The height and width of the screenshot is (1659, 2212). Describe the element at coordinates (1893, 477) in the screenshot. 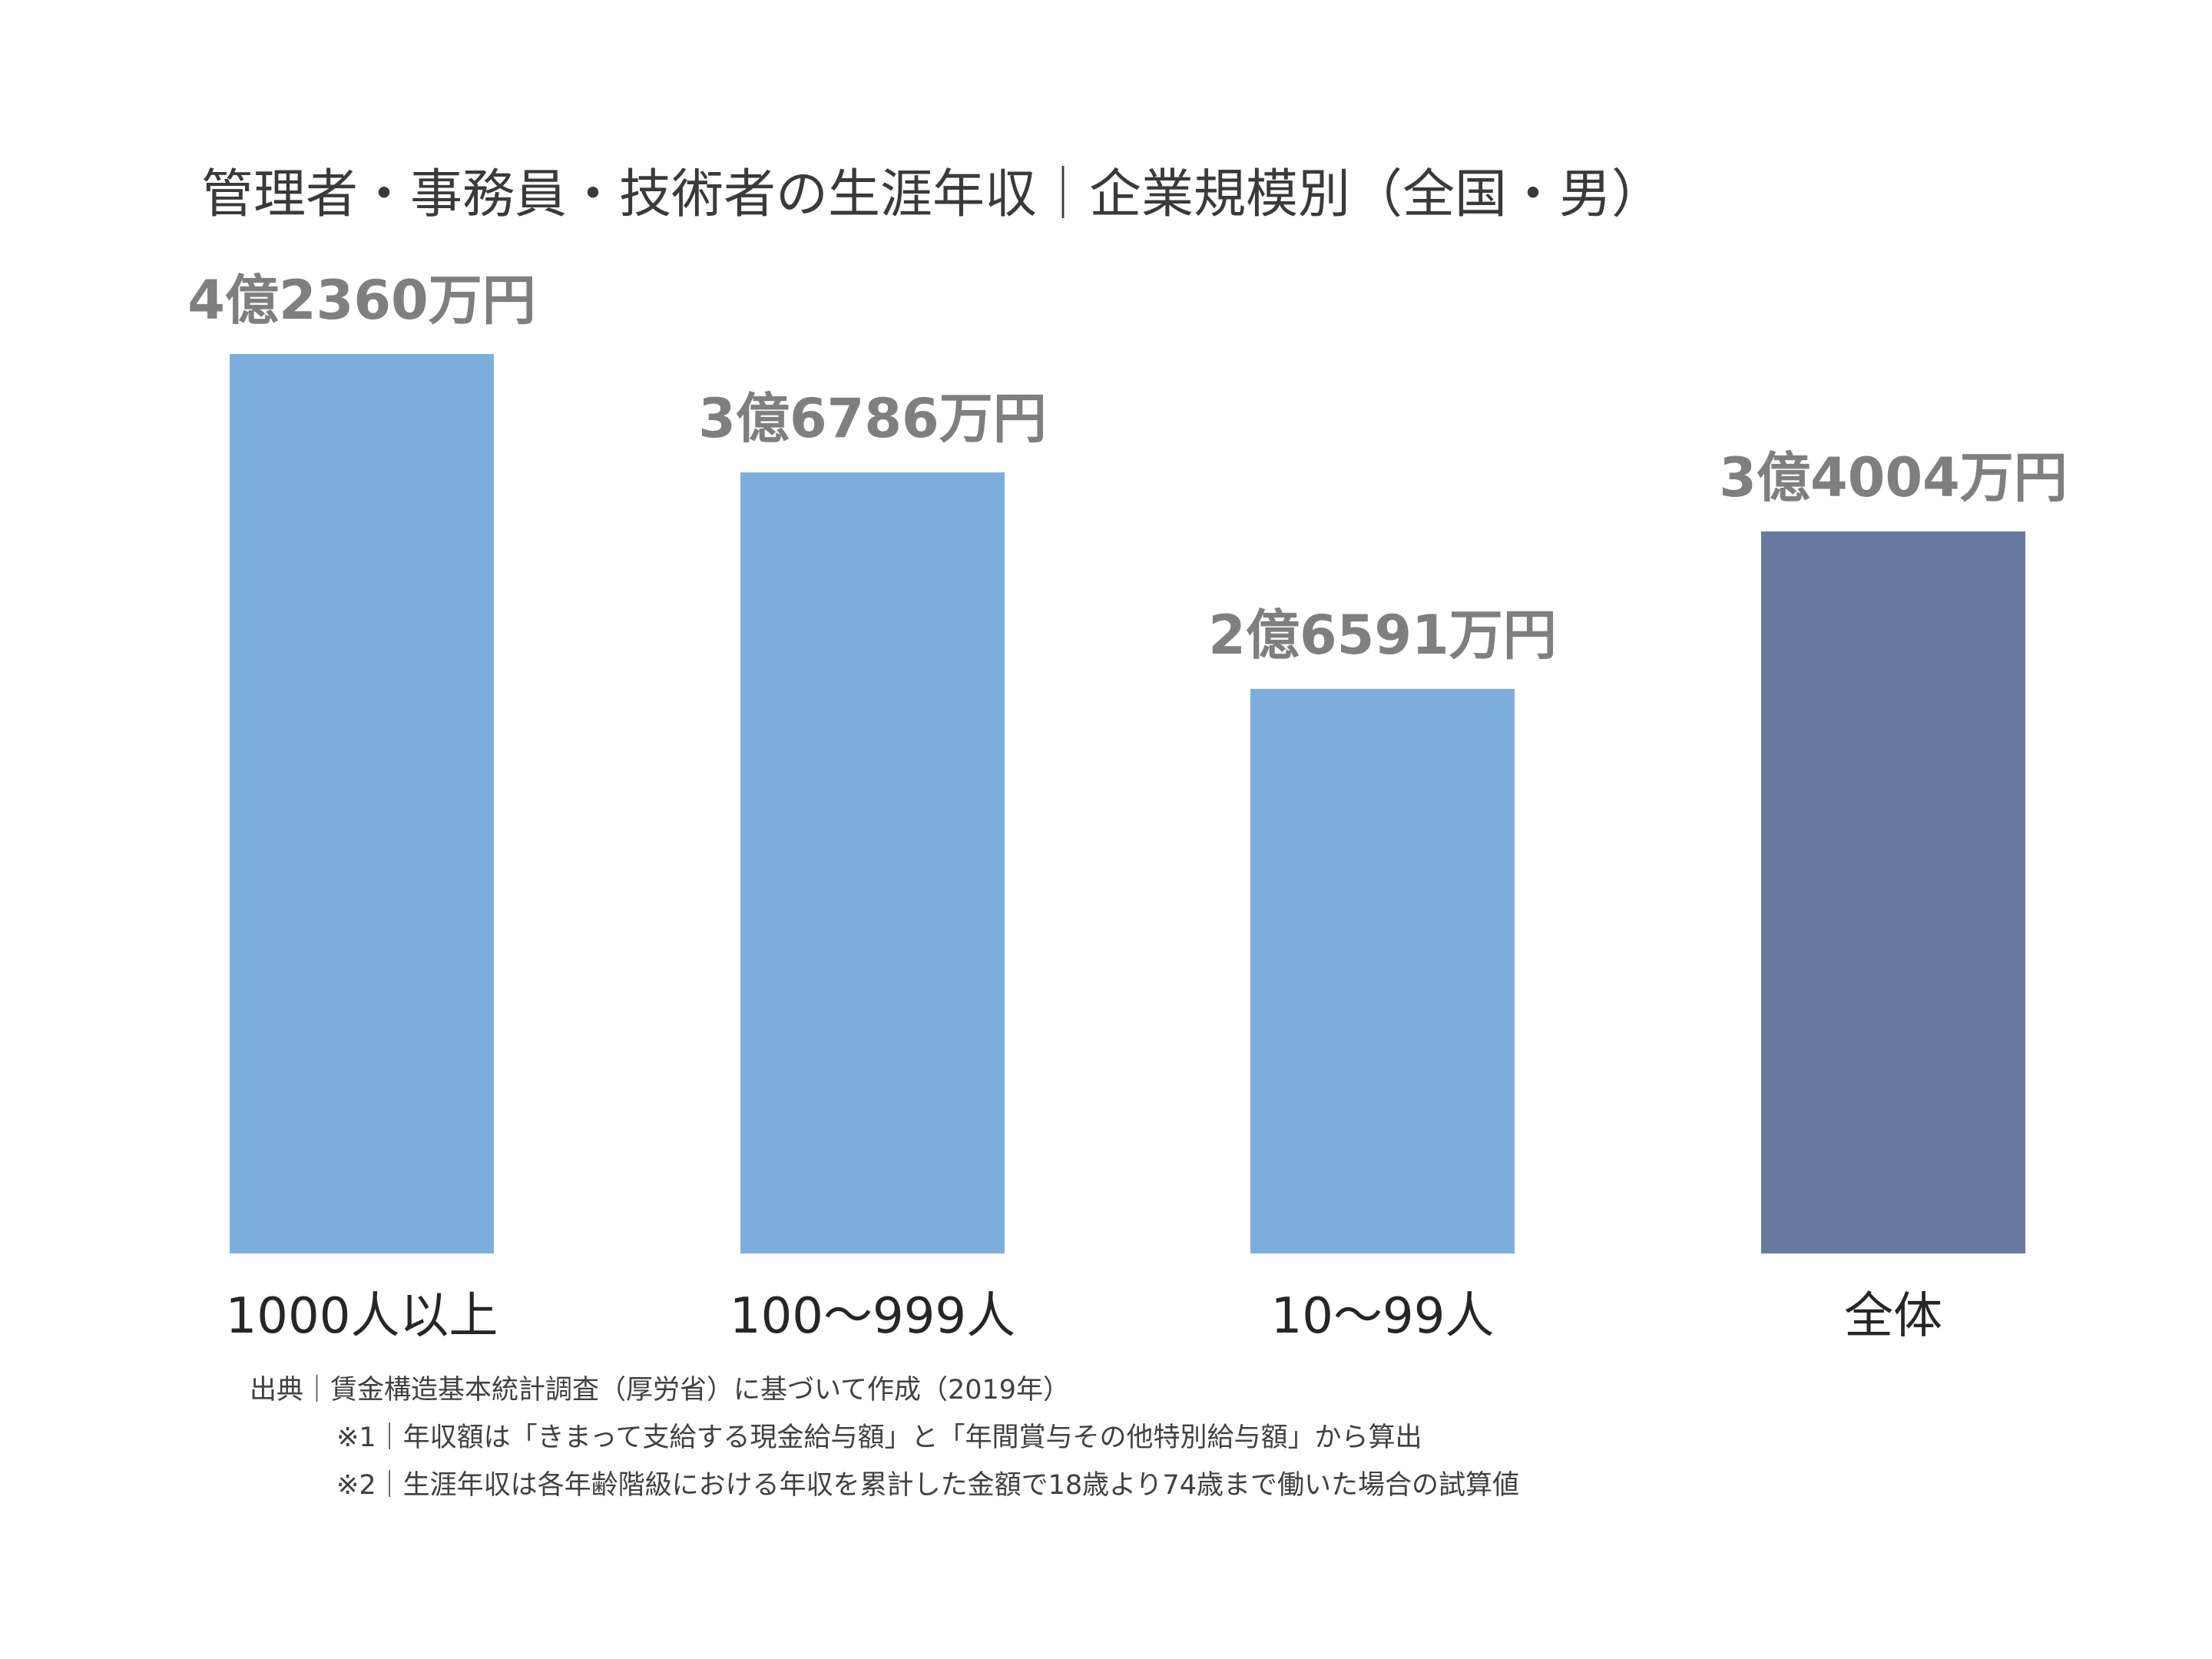

I see `value-label-4: 3億4004万円` at that location.